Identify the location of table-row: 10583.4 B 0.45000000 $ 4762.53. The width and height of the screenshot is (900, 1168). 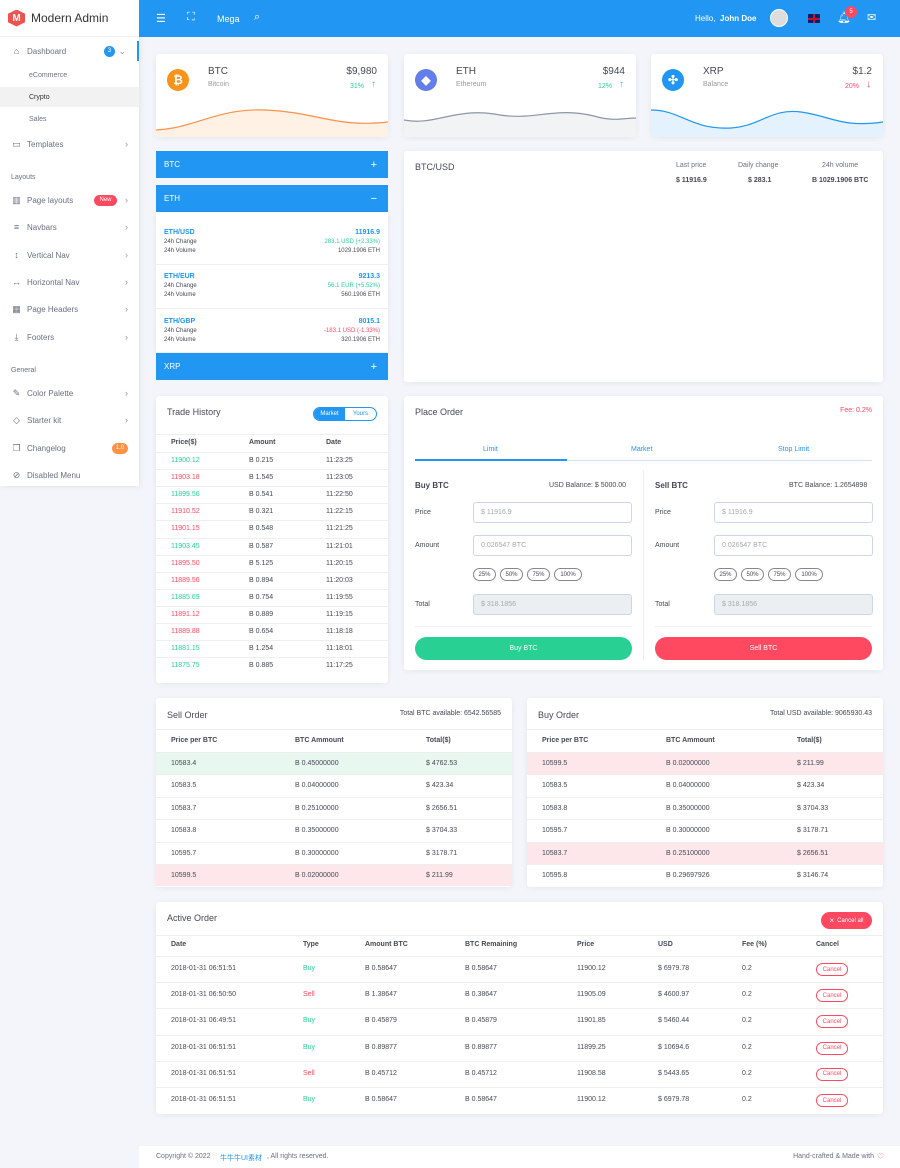
(334, 763).